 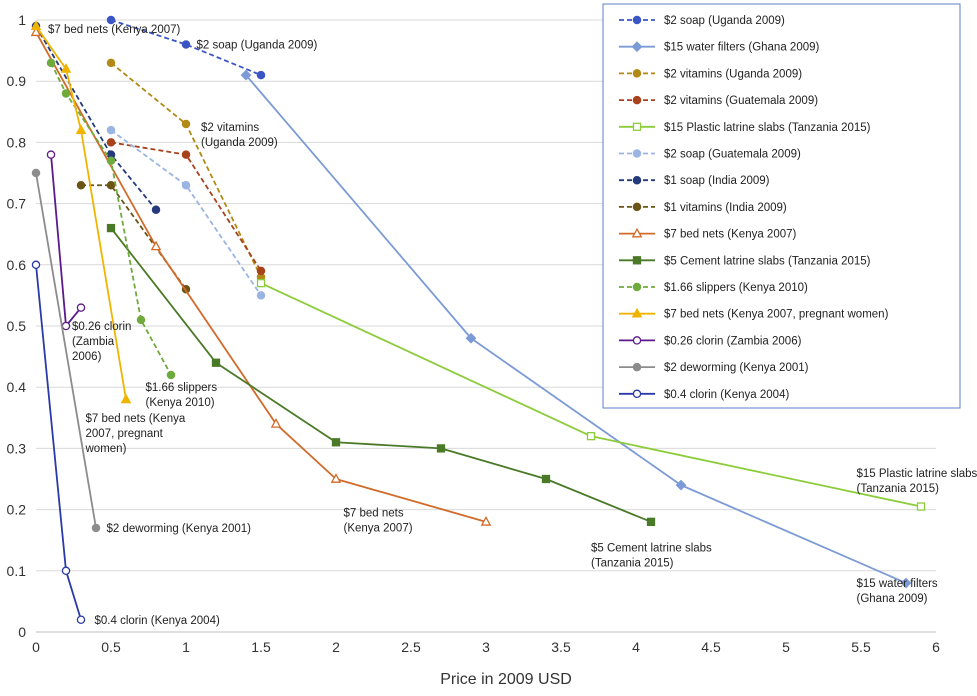 I want to click on legend-entry: $2 soap (Uganda 2009), so click(x=702, y=21).